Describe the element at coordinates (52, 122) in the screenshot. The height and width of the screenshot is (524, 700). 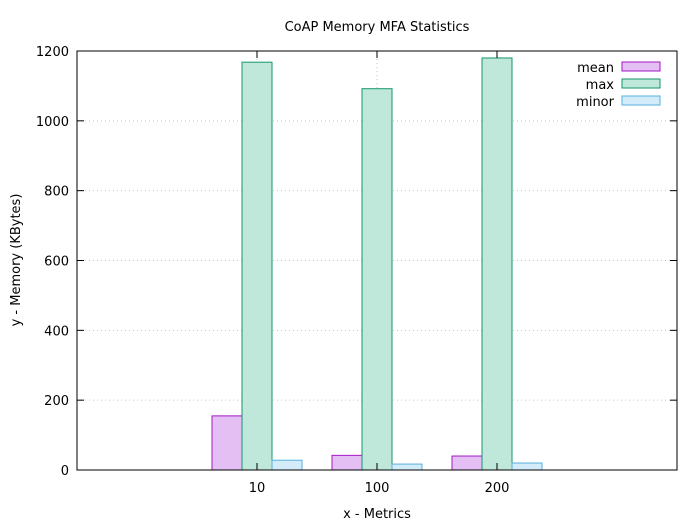
I see `y-tick-label: 1000` at that location.